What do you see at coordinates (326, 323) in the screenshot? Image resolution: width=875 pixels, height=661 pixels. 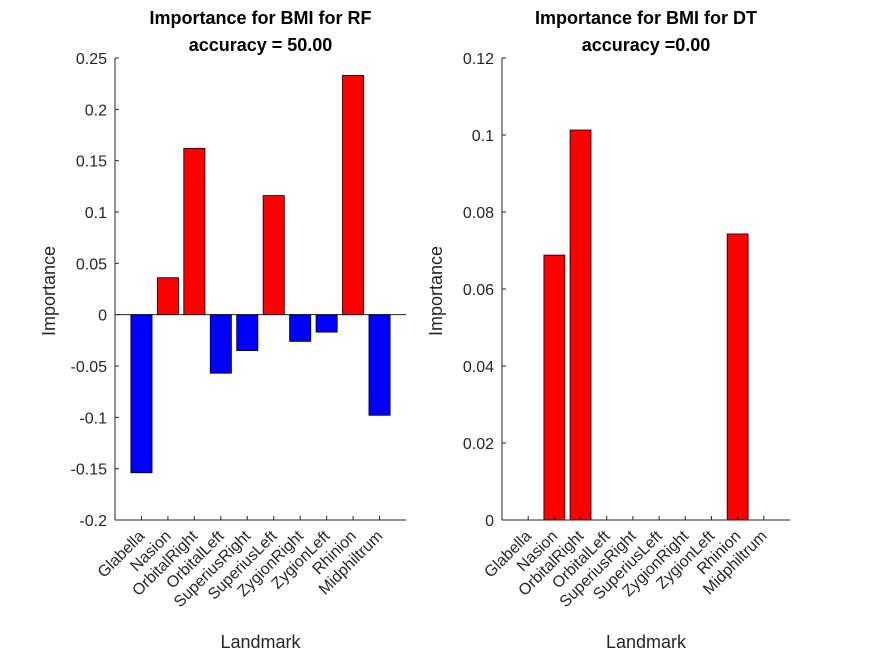 I see `bar-zygionleft` at bounding box center [326, 323].